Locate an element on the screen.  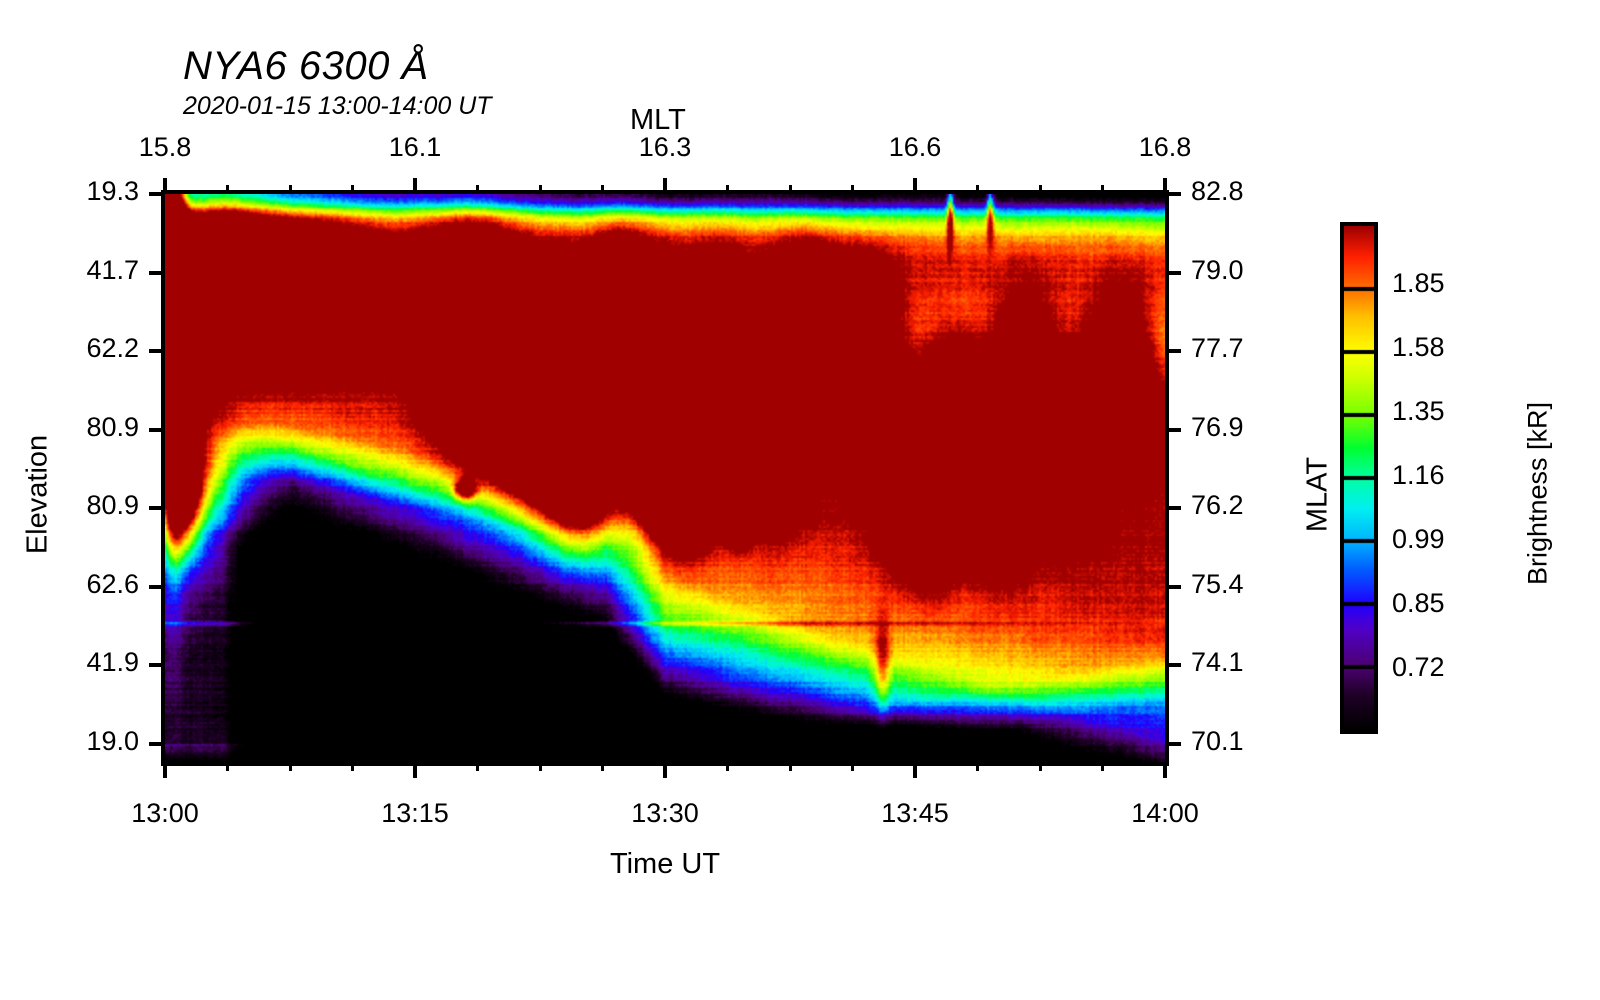
colorbar-gradient is located at coordinates (1359, 478).